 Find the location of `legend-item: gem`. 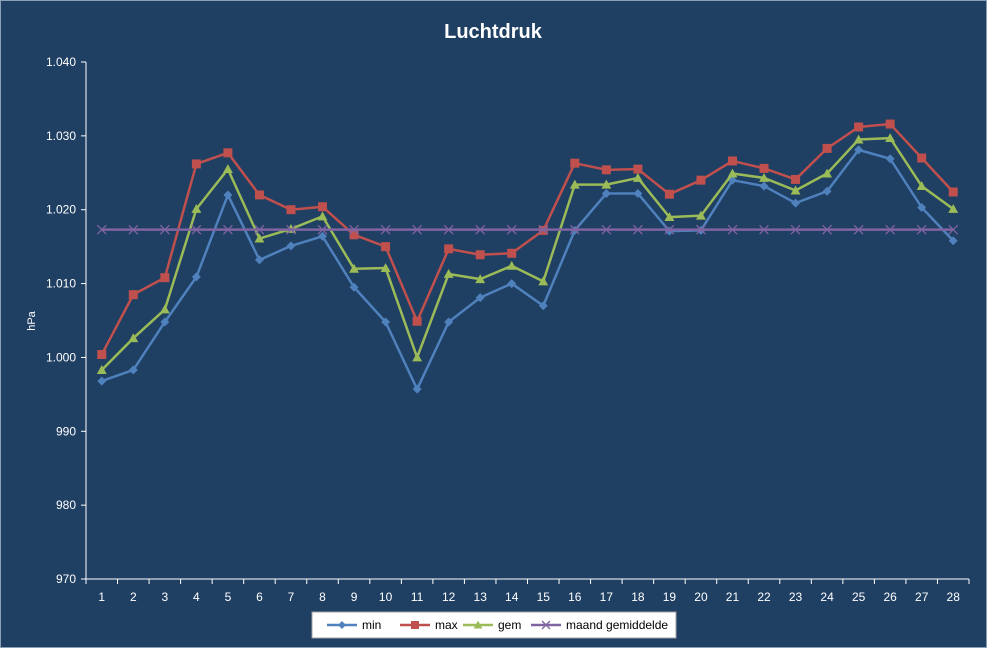

legend-item: gem is located at coordinates (492, 625).